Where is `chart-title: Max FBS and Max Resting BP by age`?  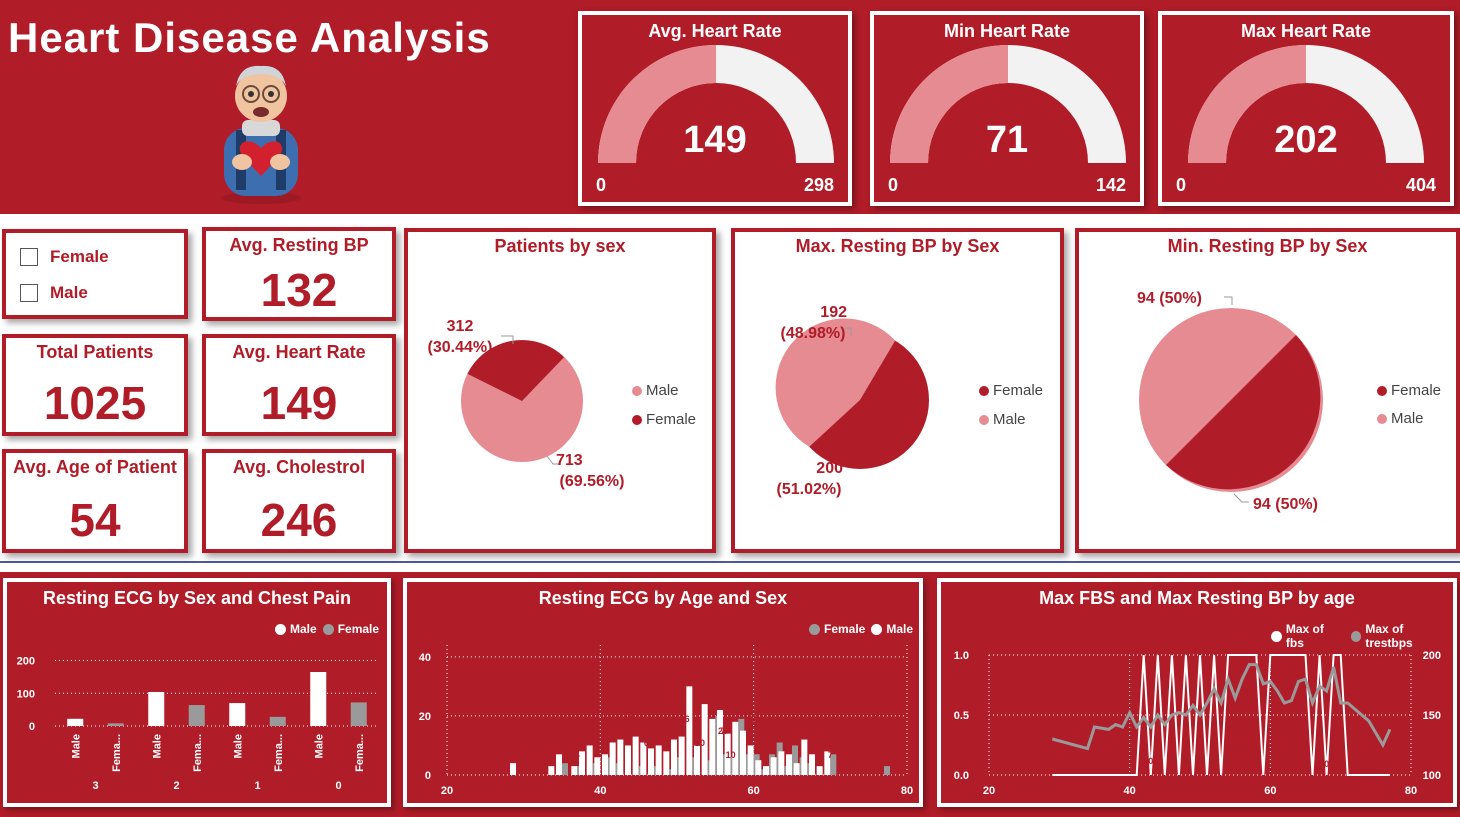
chart-title: Max FBS and Max Resting BP by age is located at coordinates (1197, 598).